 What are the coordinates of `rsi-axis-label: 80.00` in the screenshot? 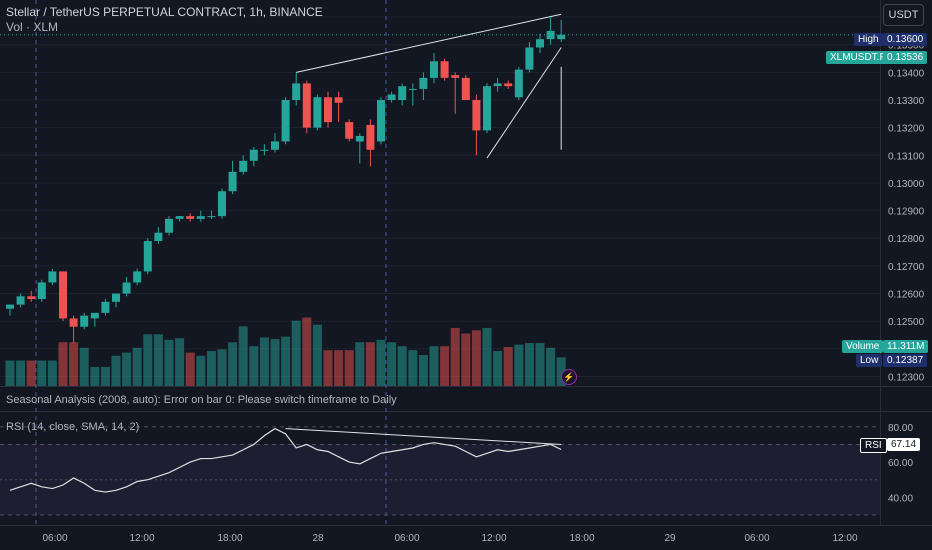 It's located at (900, 428).